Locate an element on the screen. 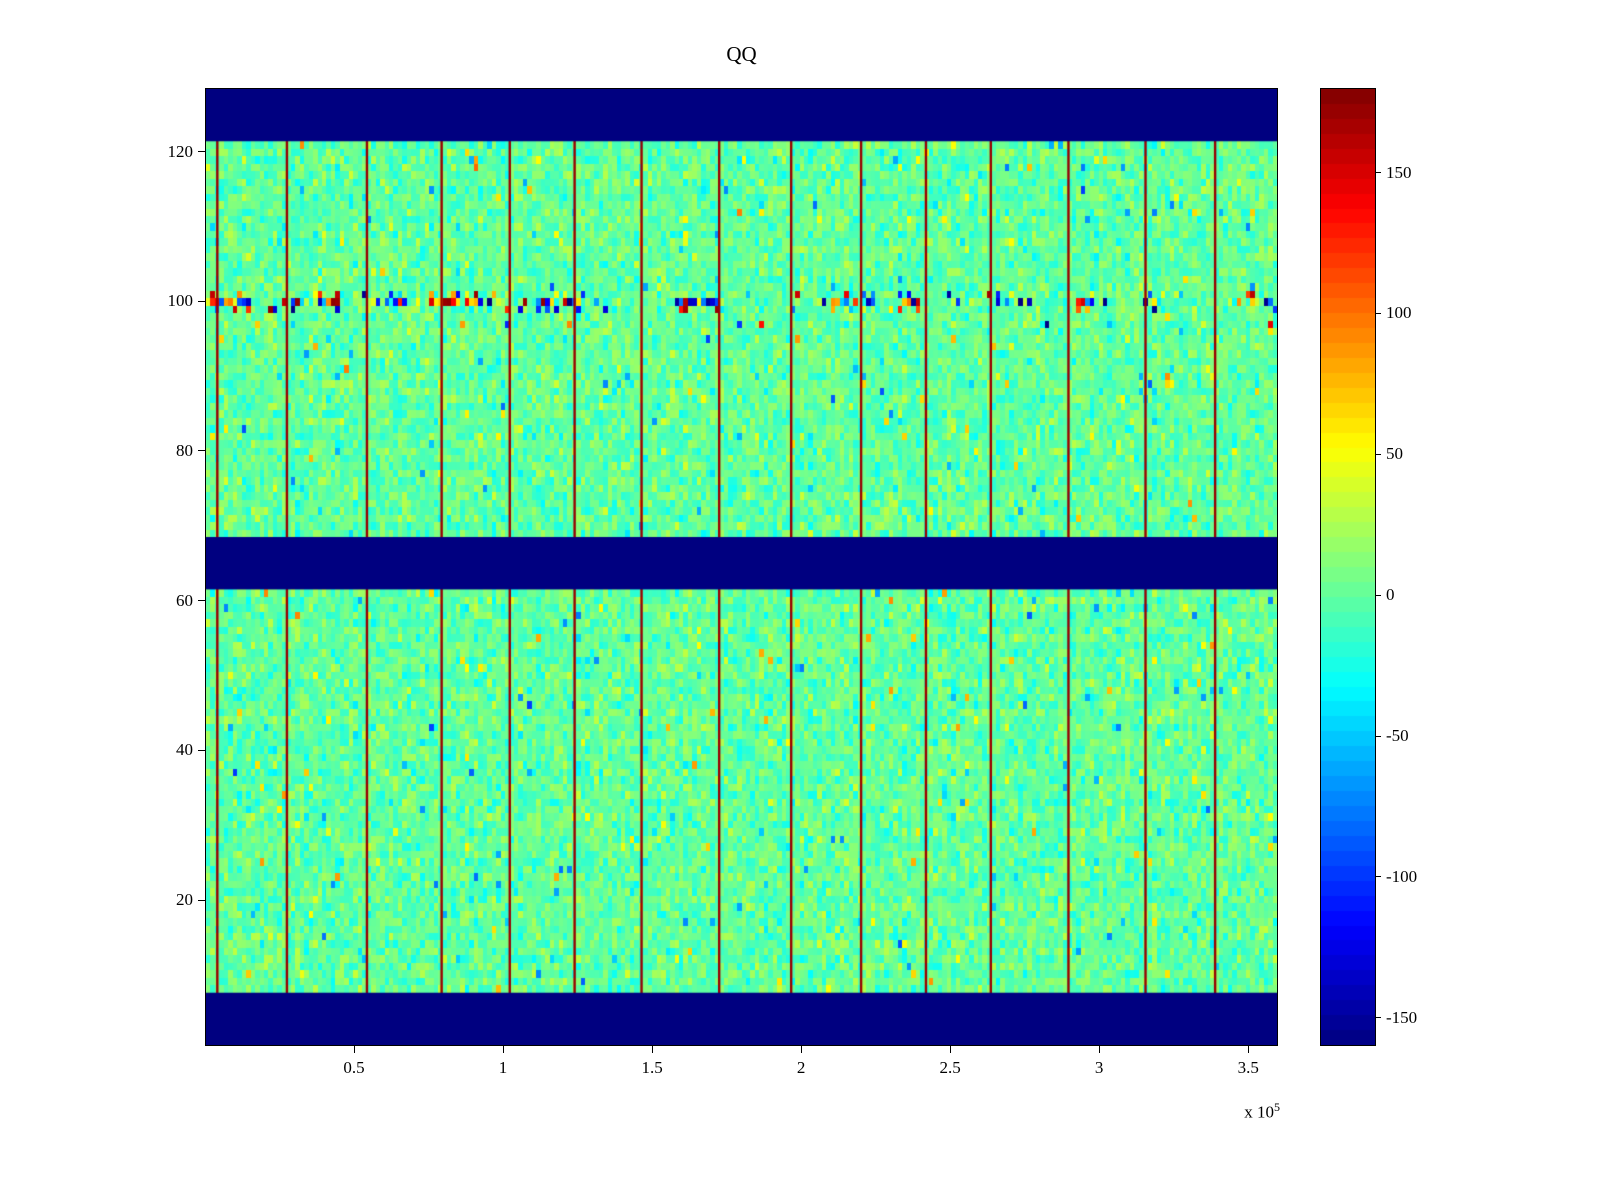 The width and height of the screenshot is (1600, 1200). x-tick-label: 3.5 is located at coordinates (1248, 1067).